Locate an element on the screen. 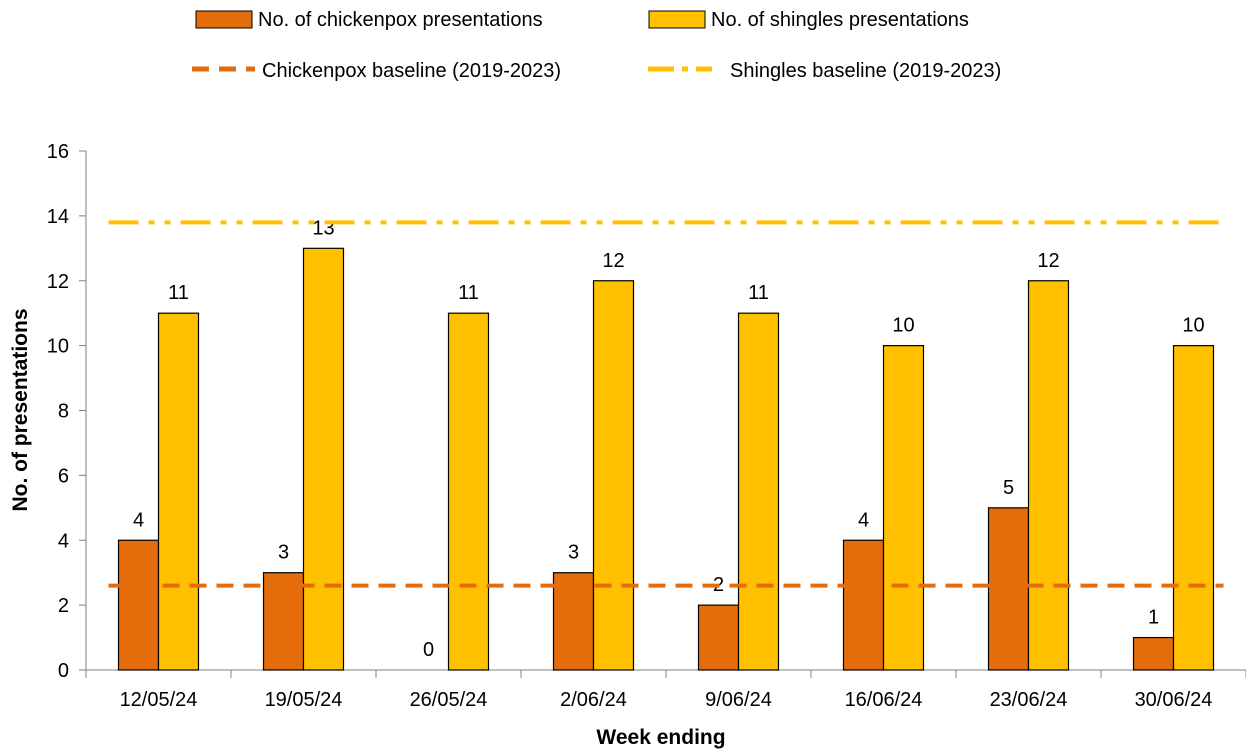 The image size is (1246, 749). y-axis-title: No. of presentations is located at coordinates (20, 409).